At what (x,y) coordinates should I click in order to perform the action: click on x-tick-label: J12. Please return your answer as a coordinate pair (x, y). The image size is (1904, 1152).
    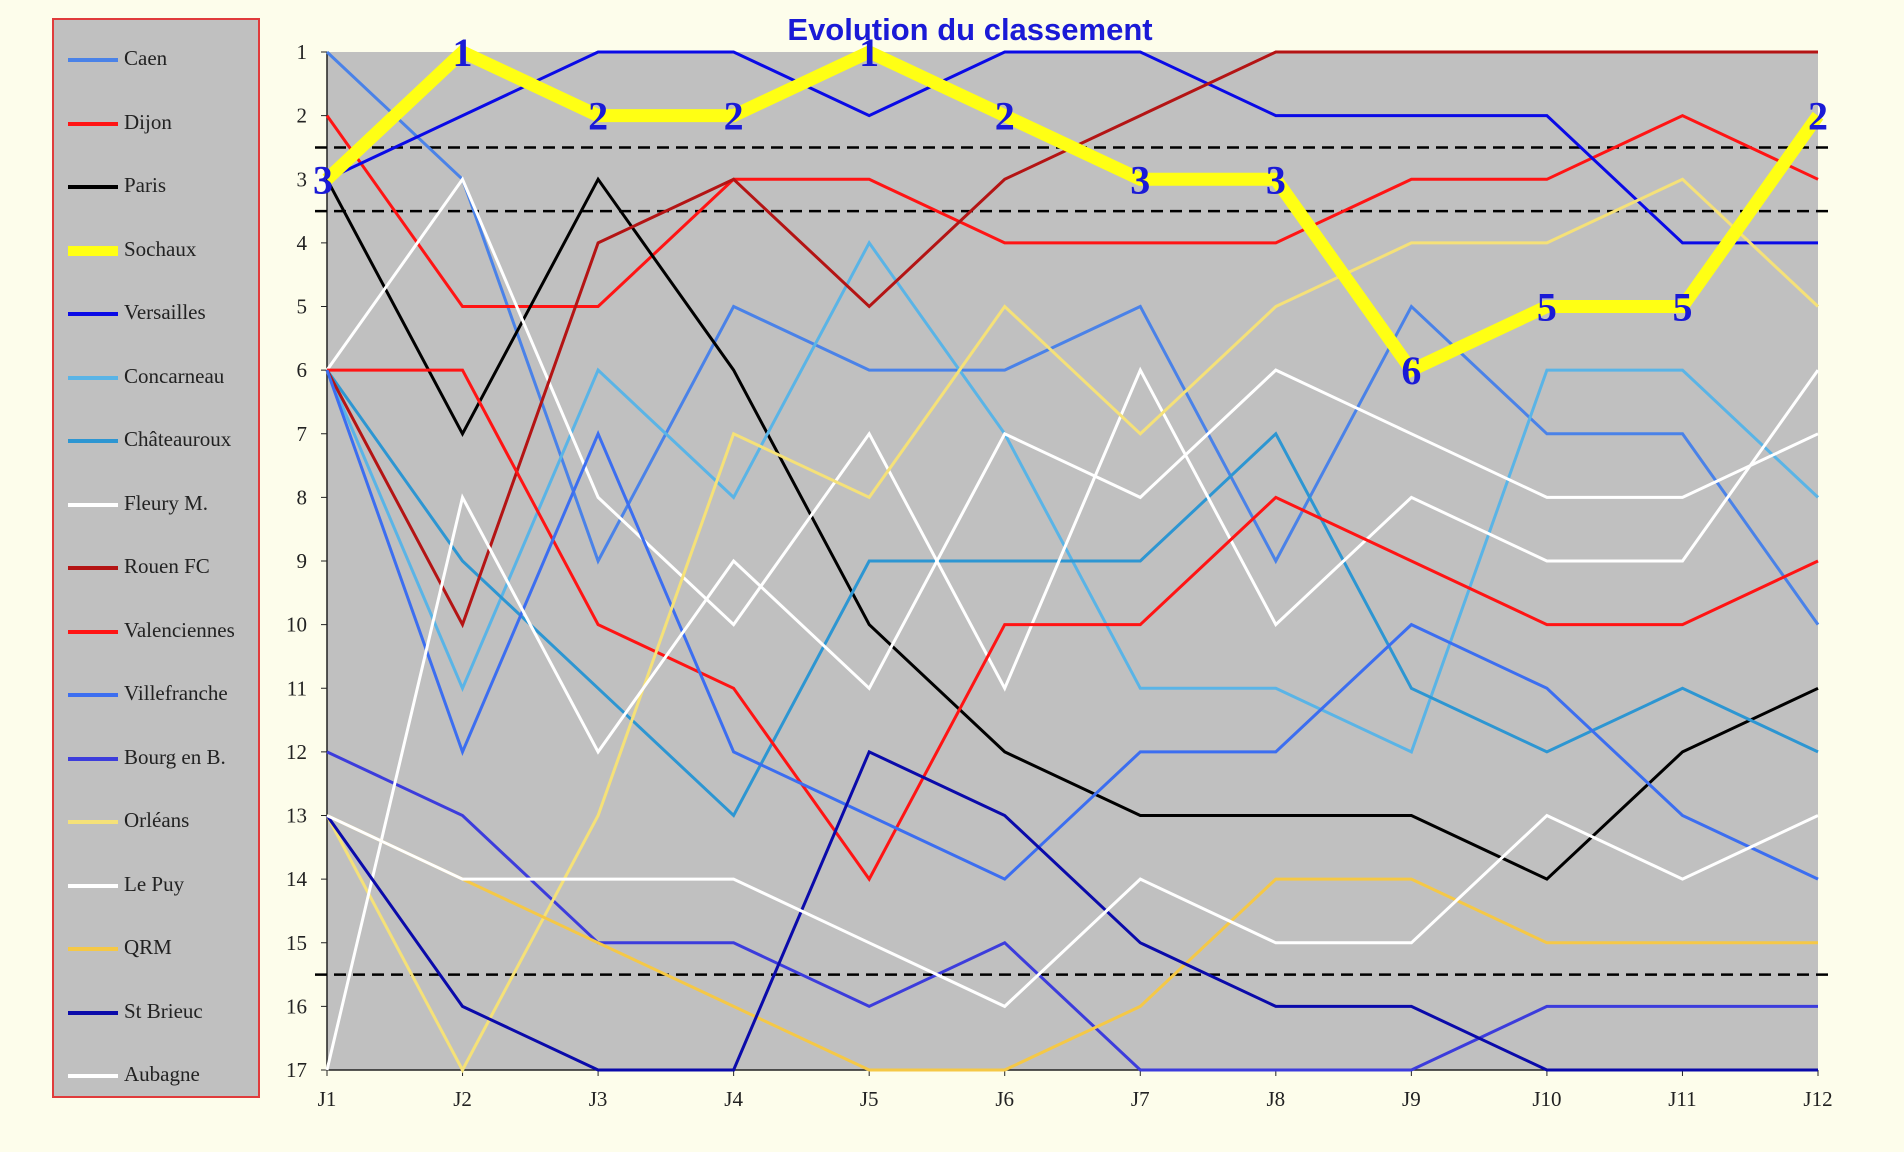
    Looking at the image, I should click on (1817, 1099).